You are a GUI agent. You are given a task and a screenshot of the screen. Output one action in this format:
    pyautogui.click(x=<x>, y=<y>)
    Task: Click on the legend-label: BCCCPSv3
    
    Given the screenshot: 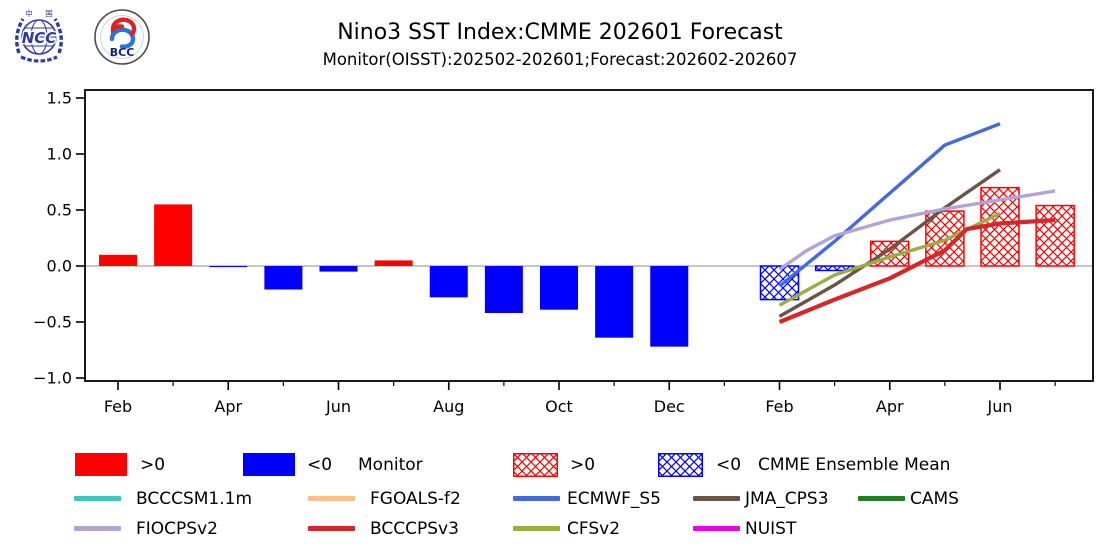 What is the action you would take?
    pyautogui.click(x=414, y=529)
    